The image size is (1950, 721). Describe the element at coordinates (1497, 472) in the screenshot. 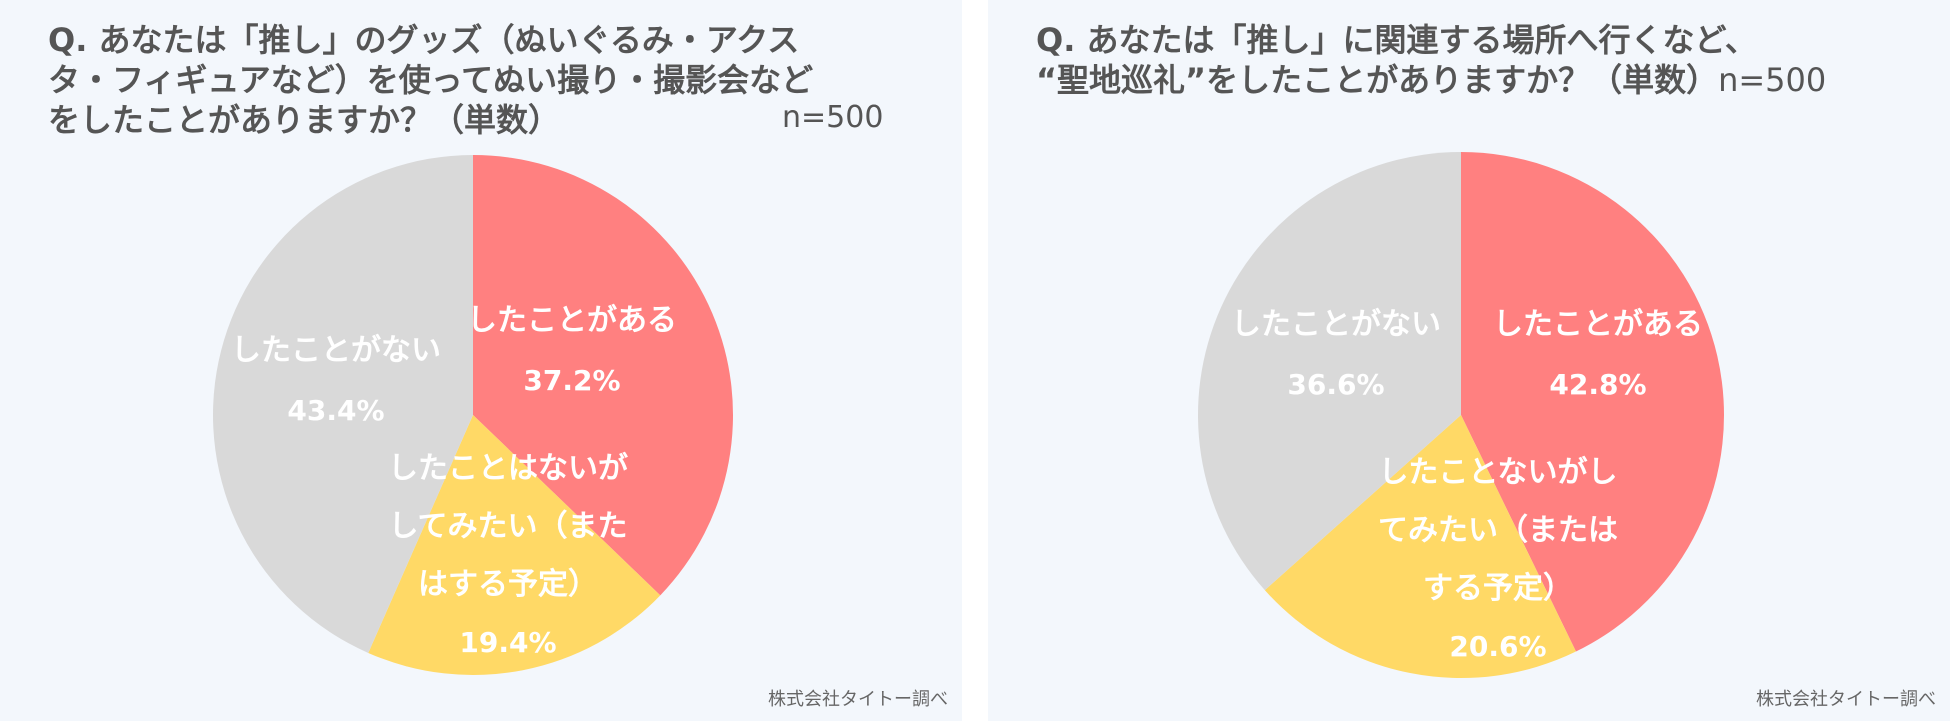

I see `slice-label: したことないがし` at that location.